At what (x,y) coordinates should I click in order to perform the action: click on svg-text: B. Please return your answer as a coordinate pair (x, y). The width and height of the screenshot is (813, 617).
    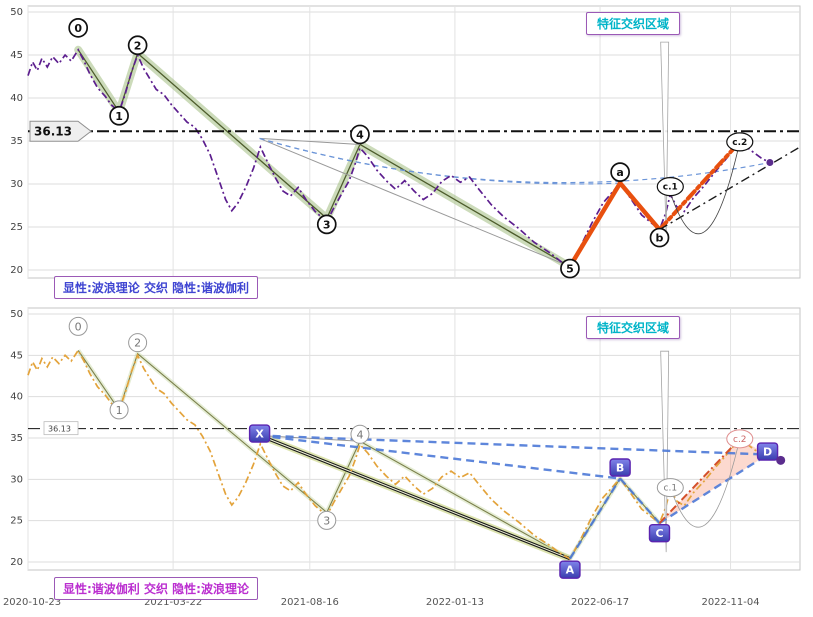
    Looking at the image, I should click on (620, 468).